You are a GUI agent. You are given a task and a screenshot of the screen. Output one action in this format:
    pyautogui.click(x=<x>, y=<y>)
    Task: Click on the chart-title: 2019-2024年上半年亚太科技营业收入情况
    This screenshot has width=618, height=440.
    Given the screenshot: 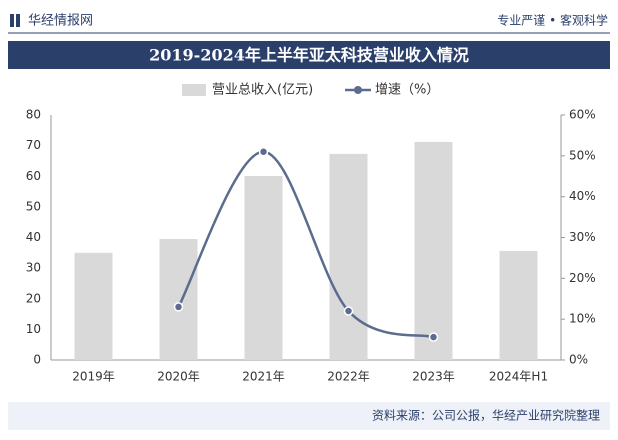 What is the action you would take?
    pyautogui.click(x=309, y=55)
    